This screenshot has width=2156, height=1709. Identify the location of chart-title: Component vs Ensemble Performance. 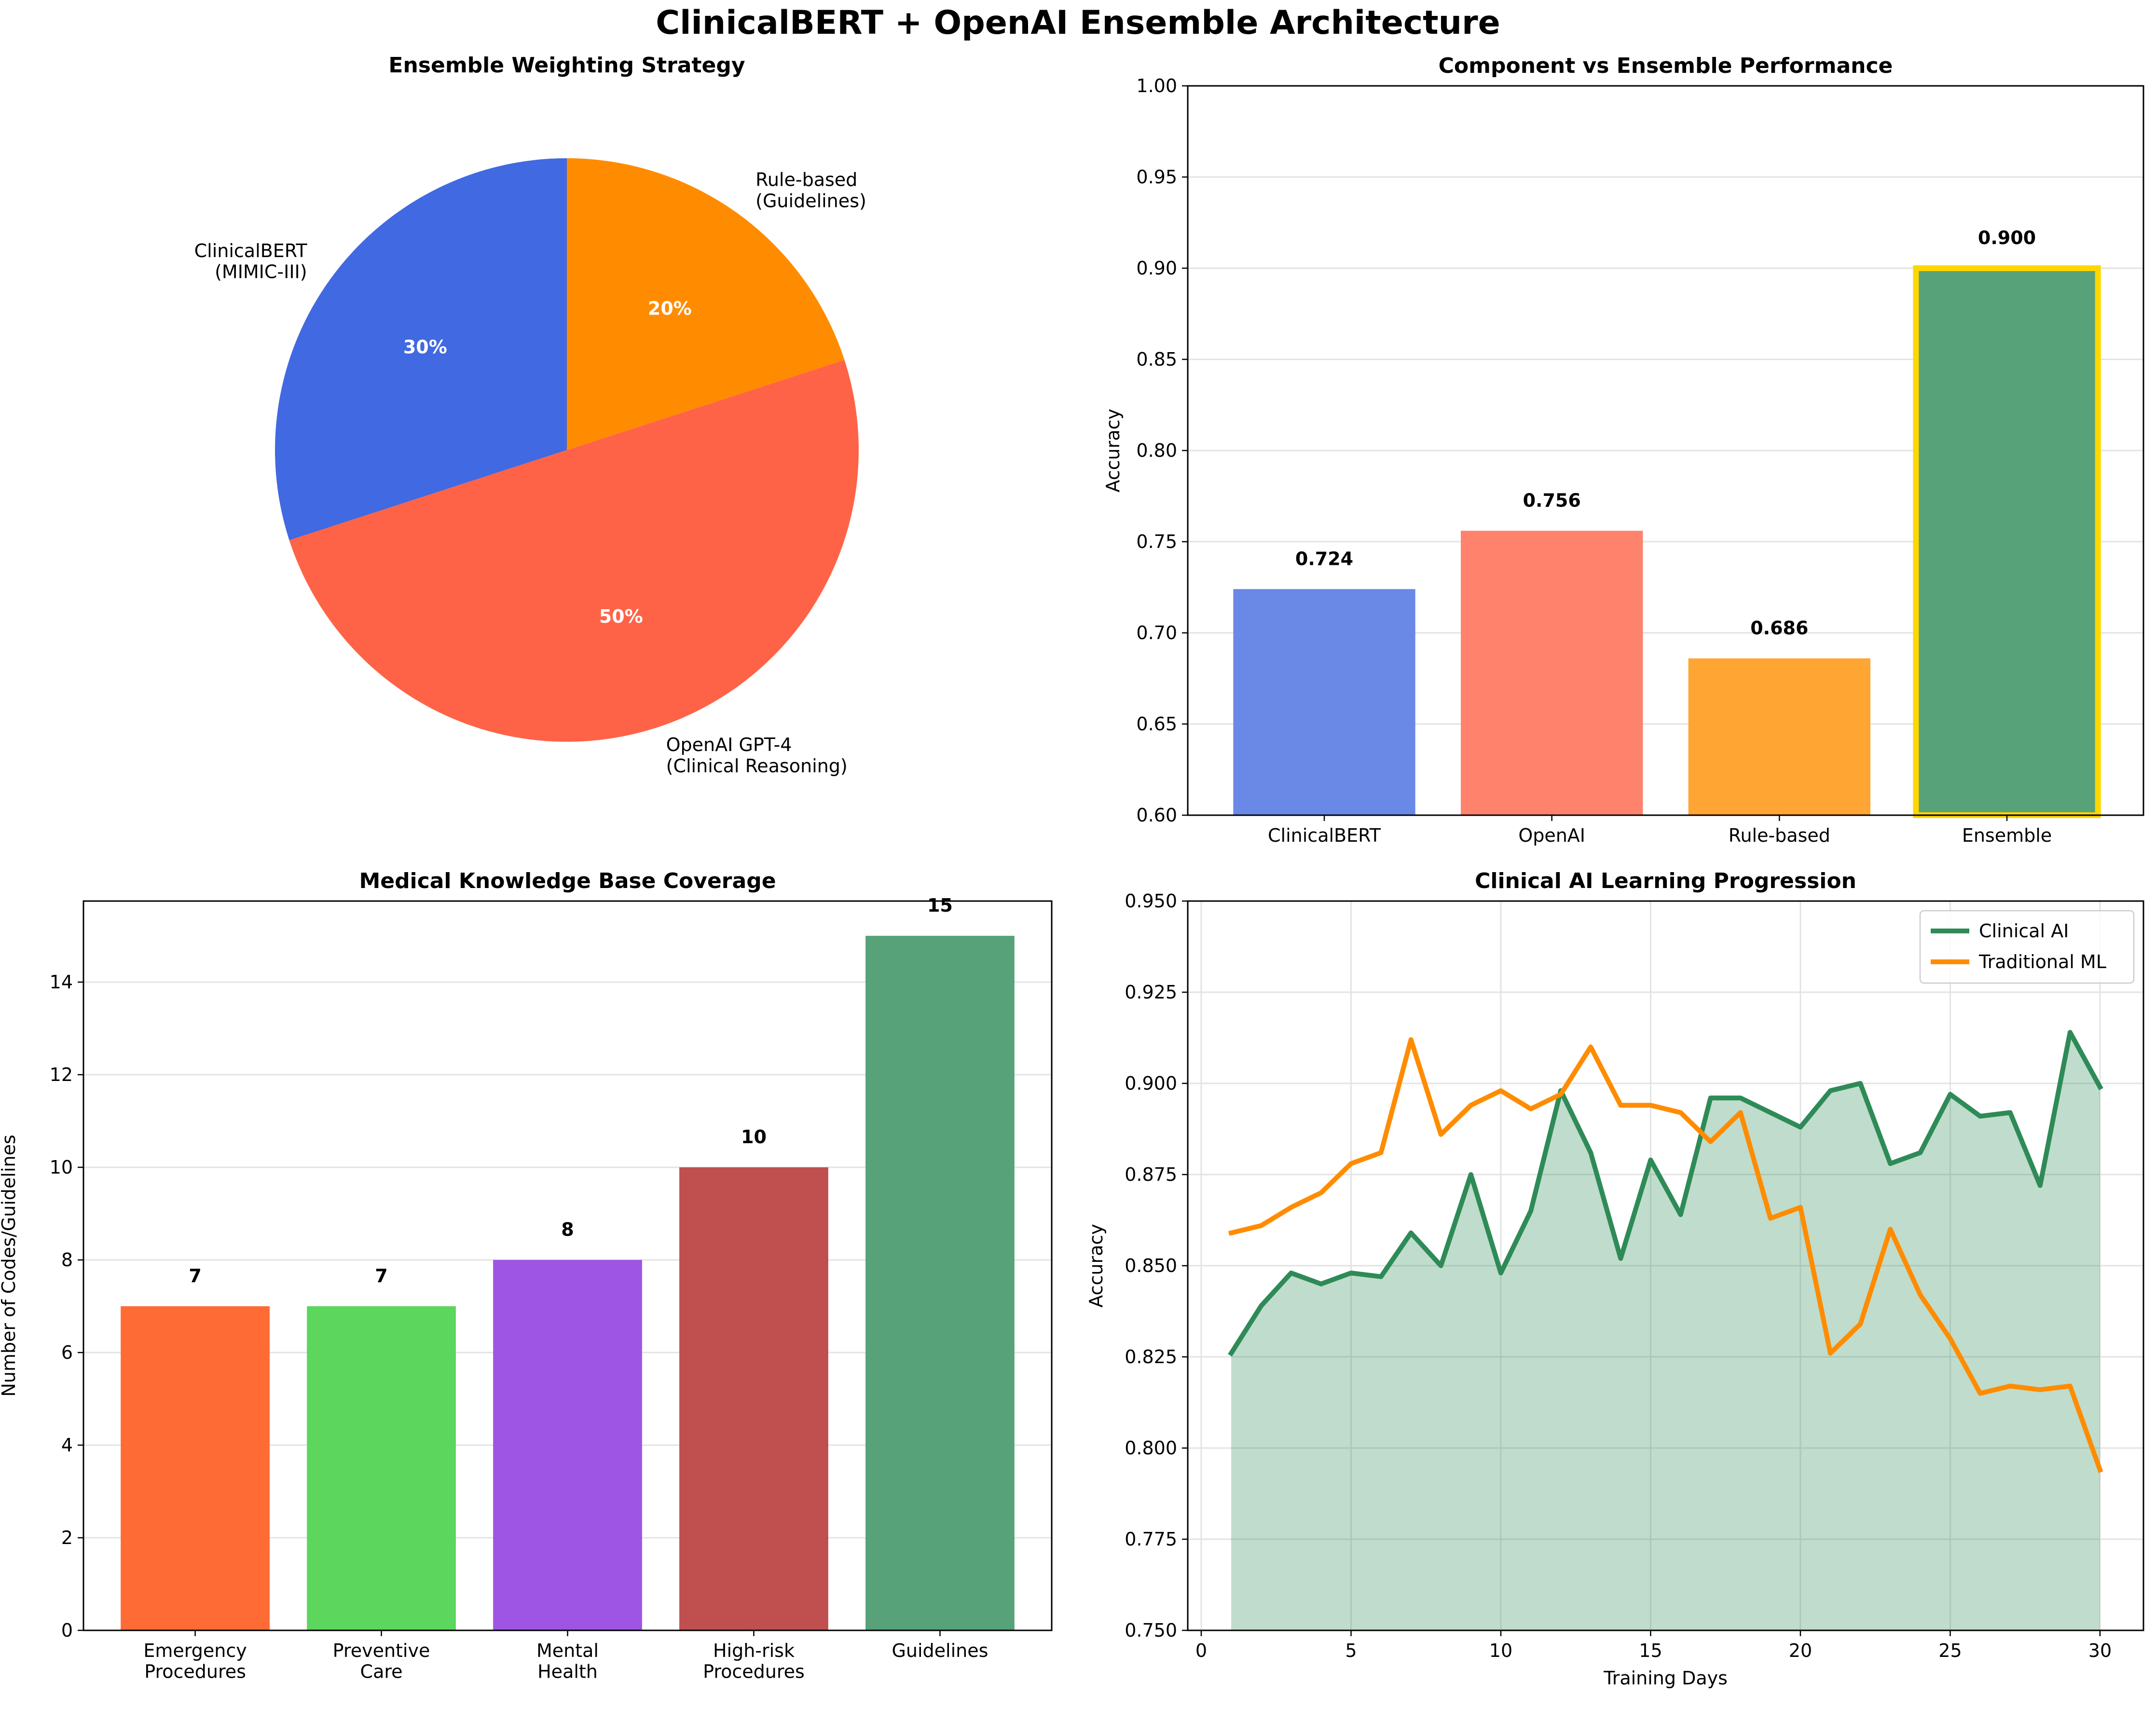
(1666, 66).